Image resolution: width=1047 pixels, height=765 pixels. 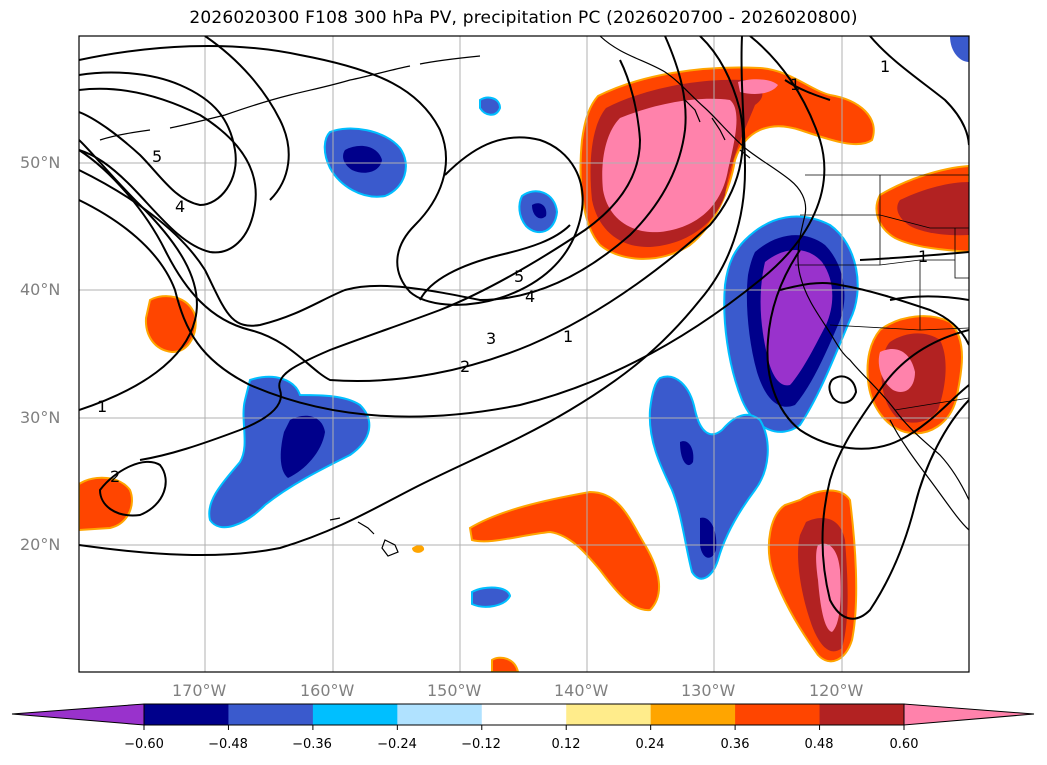 I want to click on colorbar-tick-label: 0.12, so click(x=566, y=744).